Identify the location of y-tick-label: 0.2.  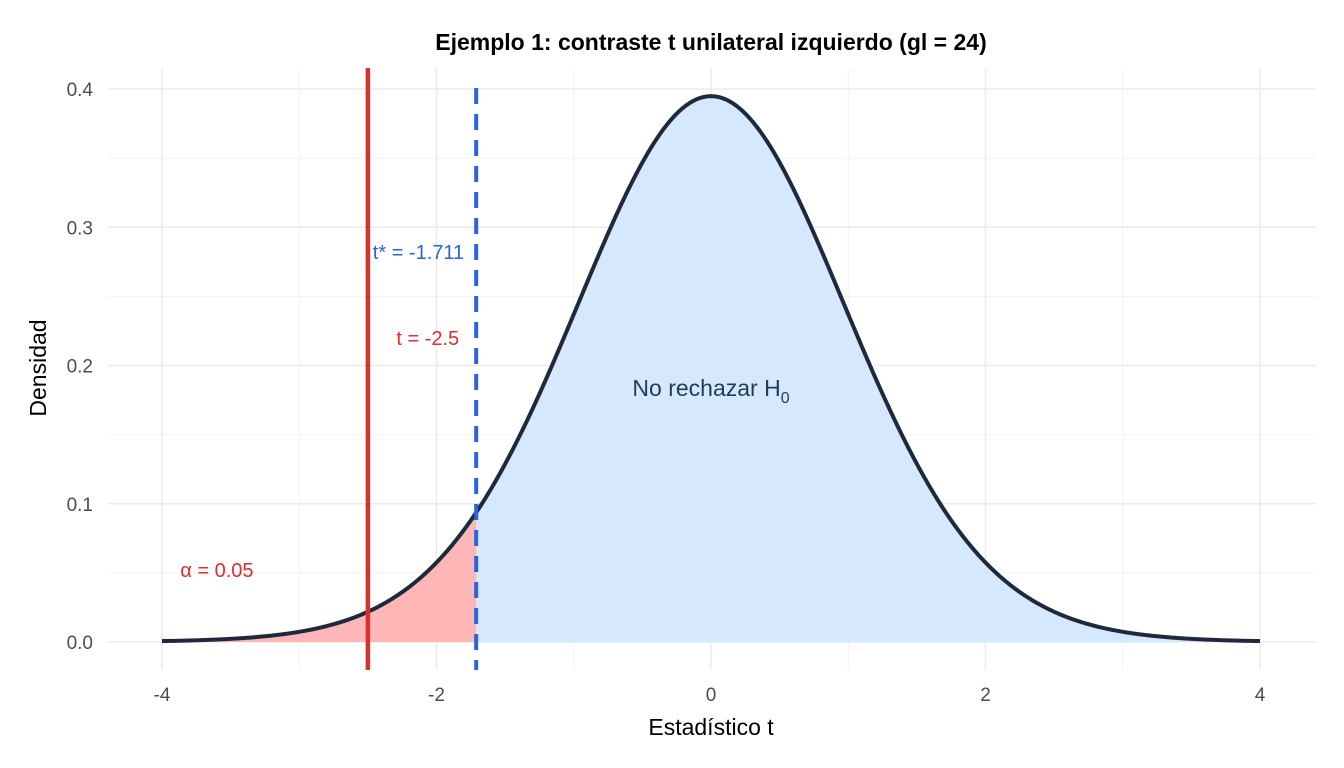
(80, 367).